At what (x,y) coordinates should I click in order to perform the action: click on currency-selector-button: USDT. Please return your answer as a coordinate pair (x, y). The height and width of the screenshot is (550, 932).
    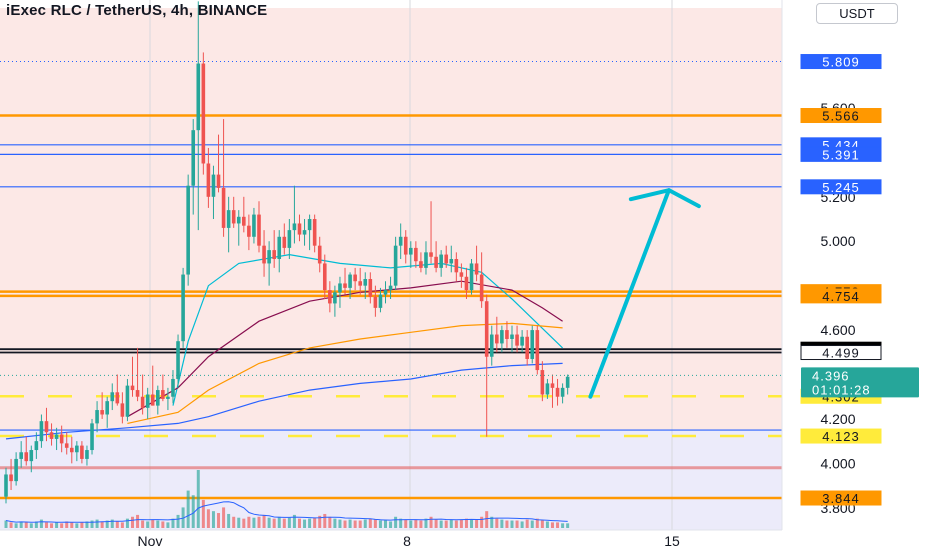
    Looking at the image, I should click on (857, 13).